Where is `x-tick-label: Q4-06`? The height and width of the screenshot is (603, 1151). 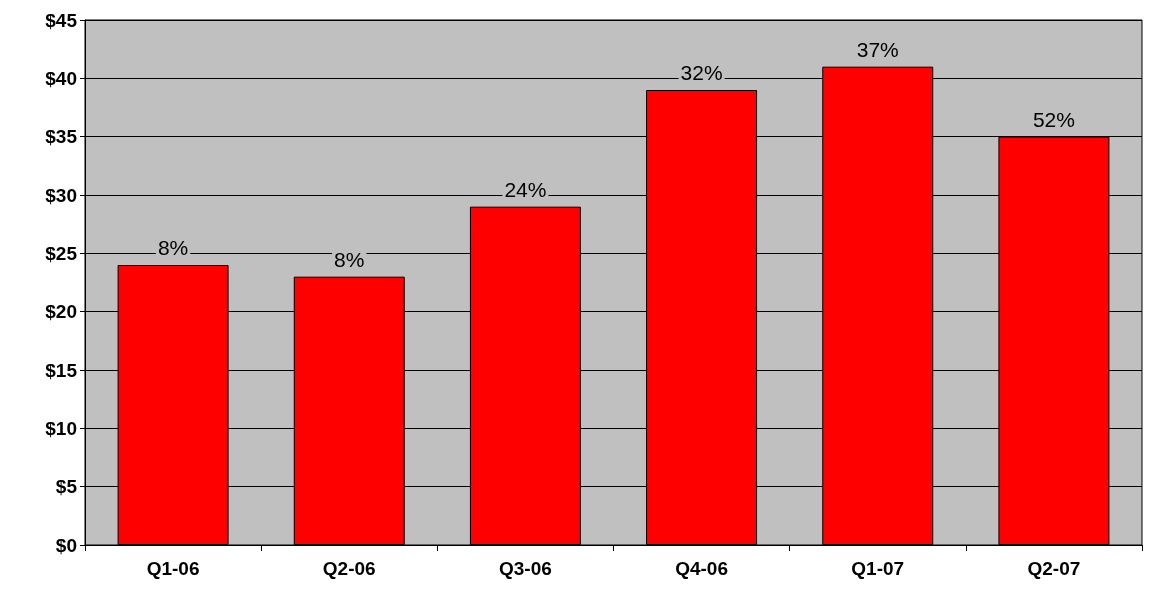 x-tick-label: Q4-06 is located at coordinates (701, 568).